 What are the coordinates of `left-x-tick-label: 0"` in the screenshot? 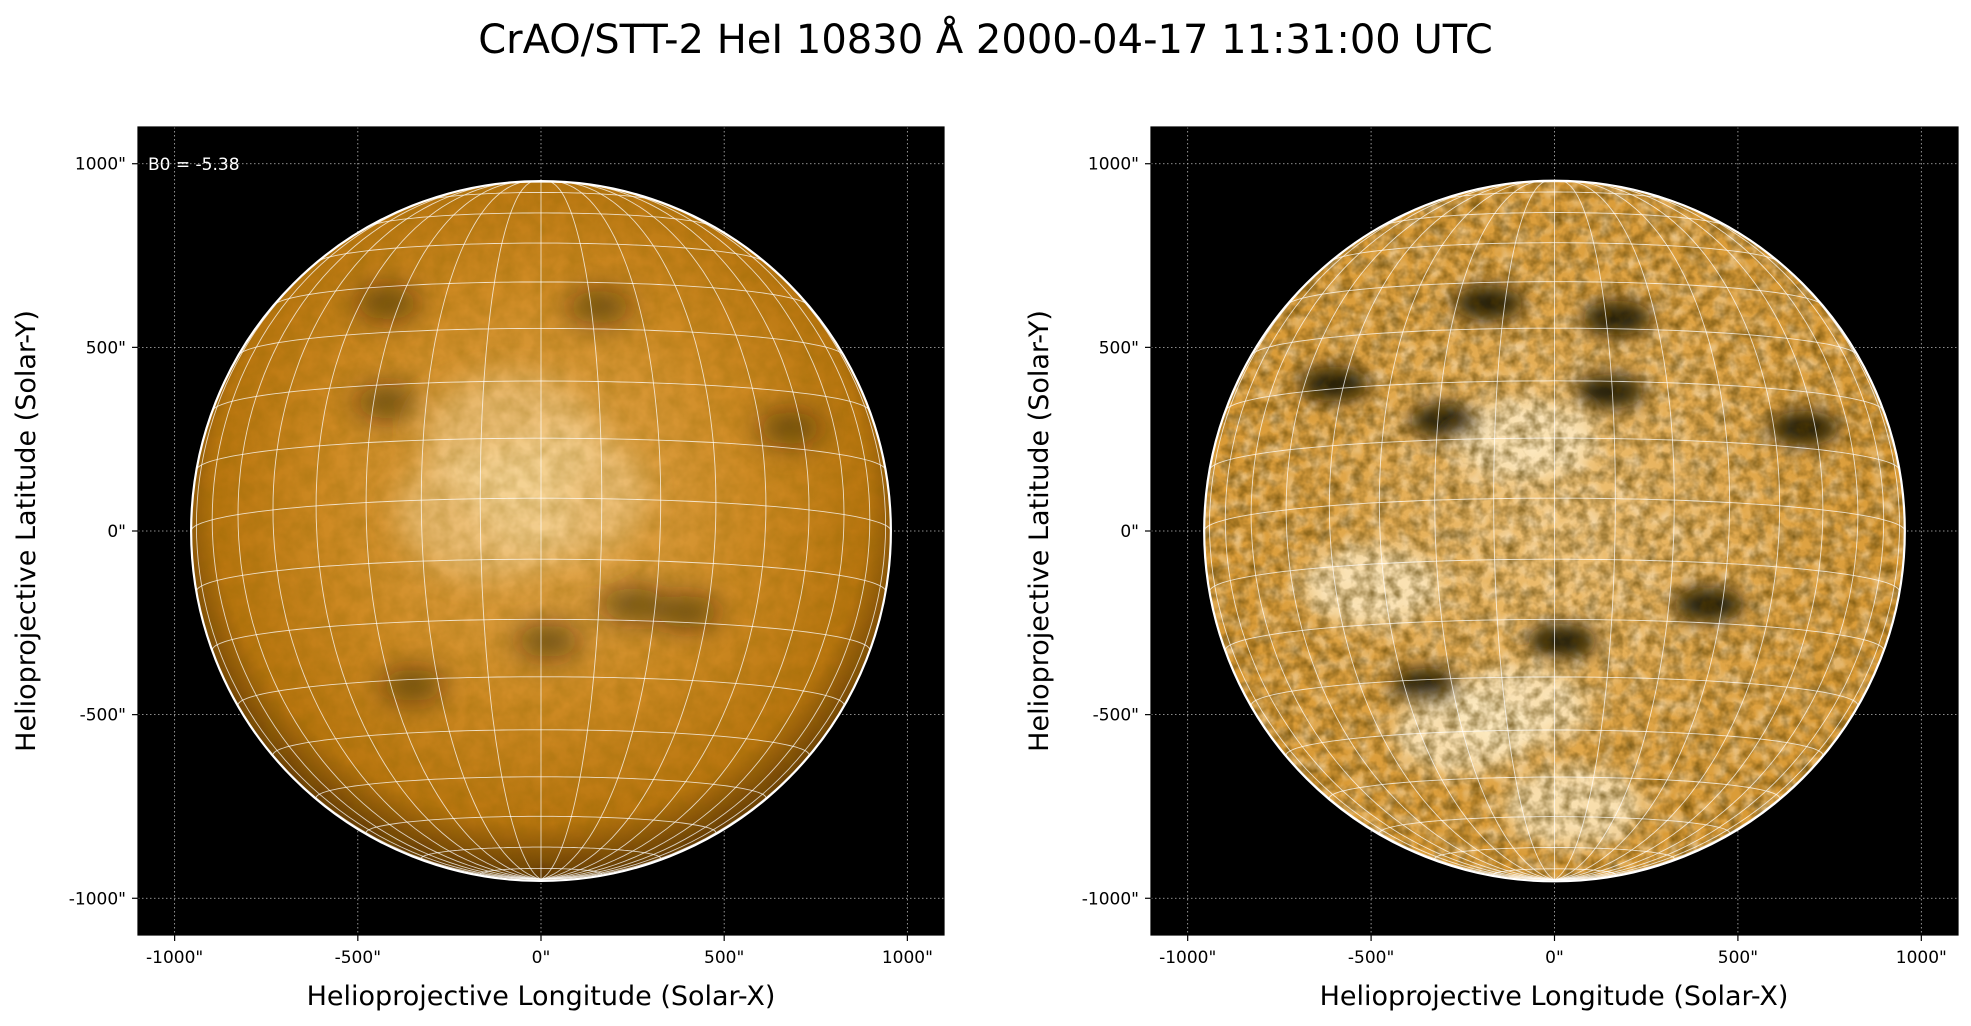 It's located at (541, 958).